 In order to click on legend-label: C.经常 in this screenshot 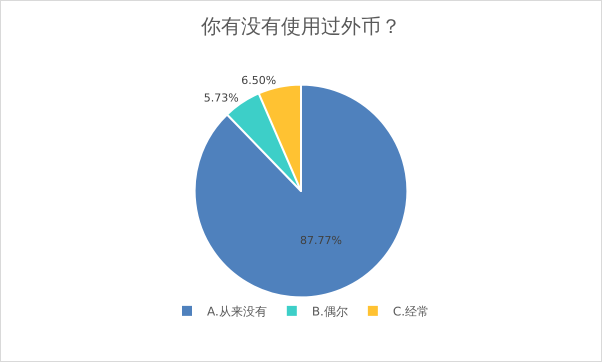, I will do `click(411, 311)`.